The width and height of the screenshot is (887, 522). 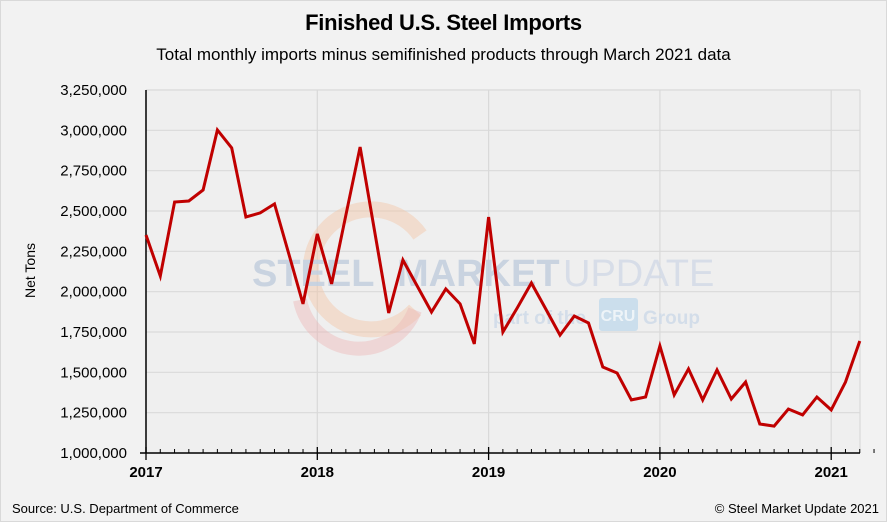 I want to click on copyright-note: © Steel Market Update 2021, so click(x=796, y=508).